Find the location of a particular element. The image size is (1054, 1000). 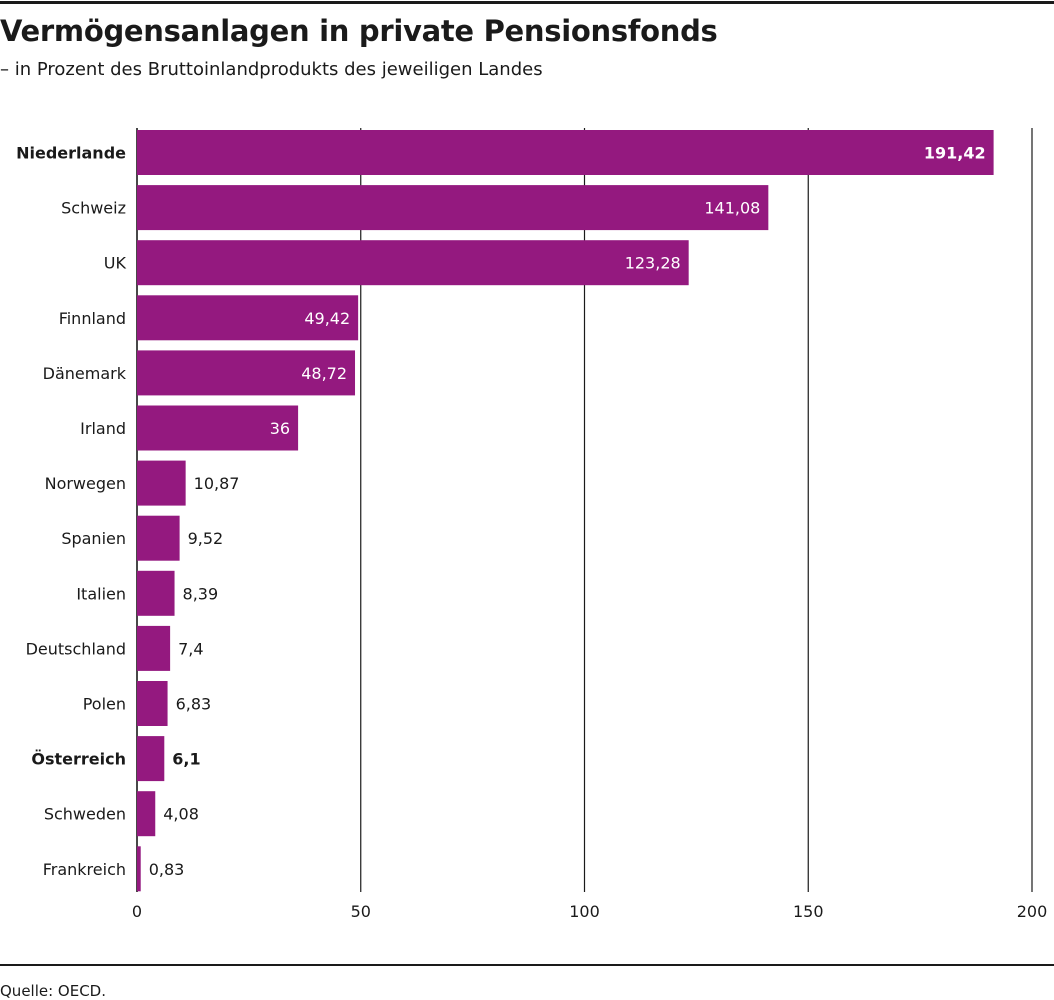

value-label: 191,42 is located at coordinates (955, 153).